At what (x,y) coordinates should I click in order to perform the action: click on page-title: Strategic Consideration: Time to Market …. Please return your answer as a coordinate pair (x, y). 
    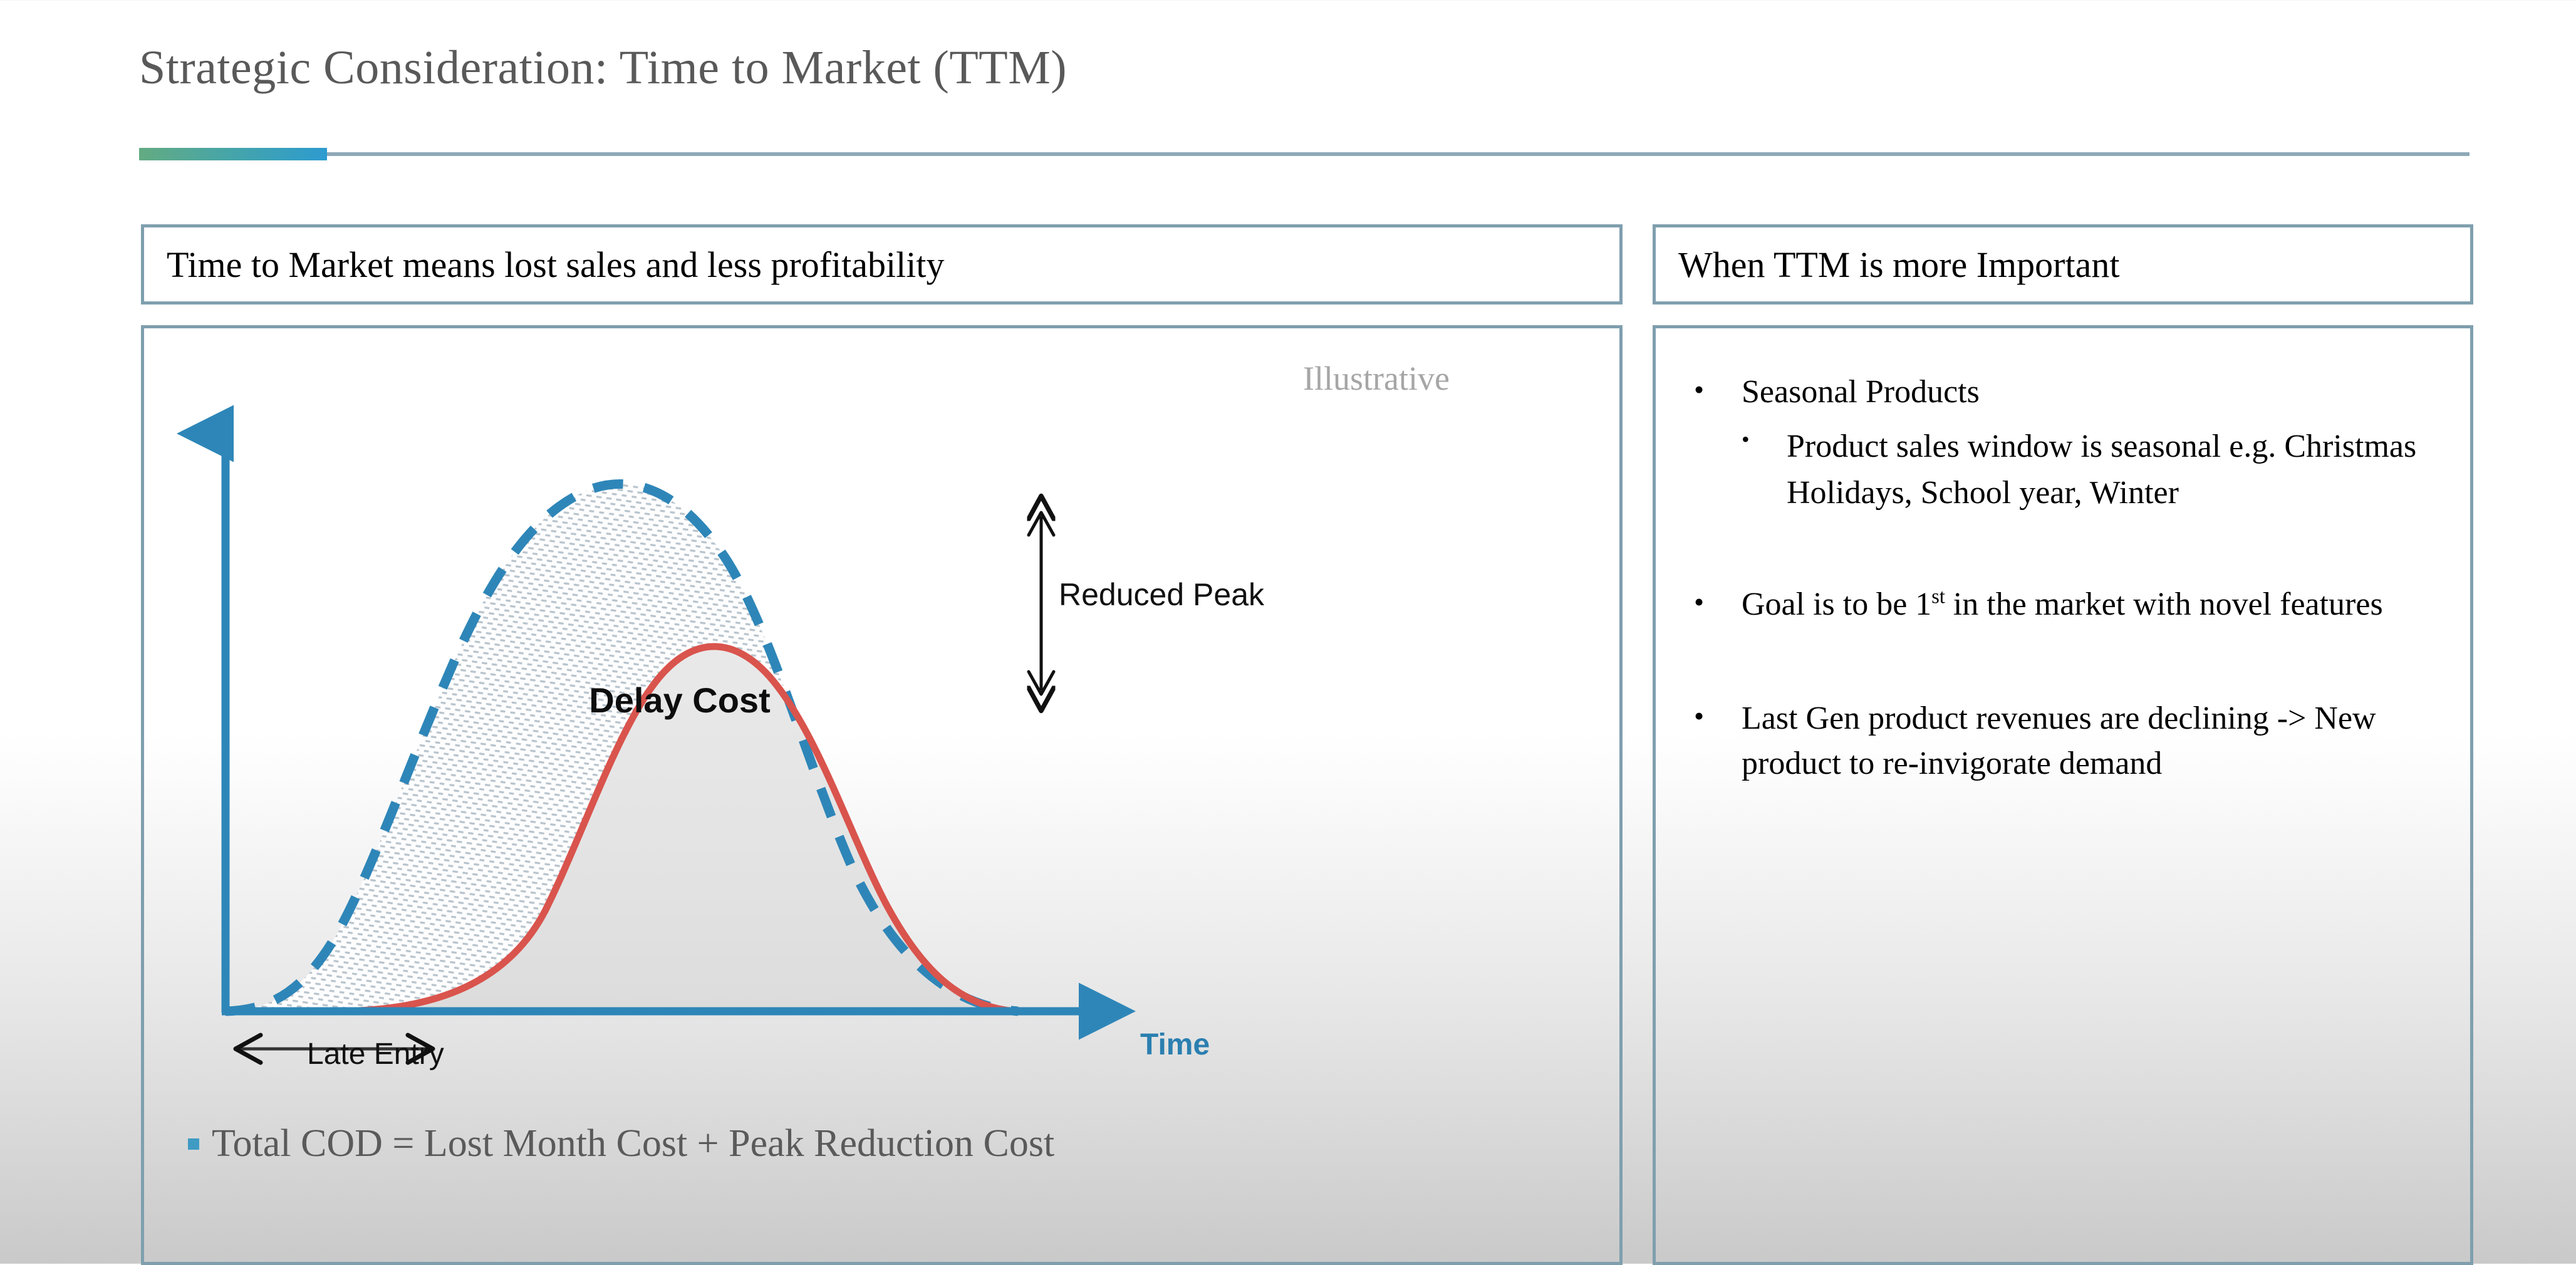
    Looking at the image, I should click on (603, 67).